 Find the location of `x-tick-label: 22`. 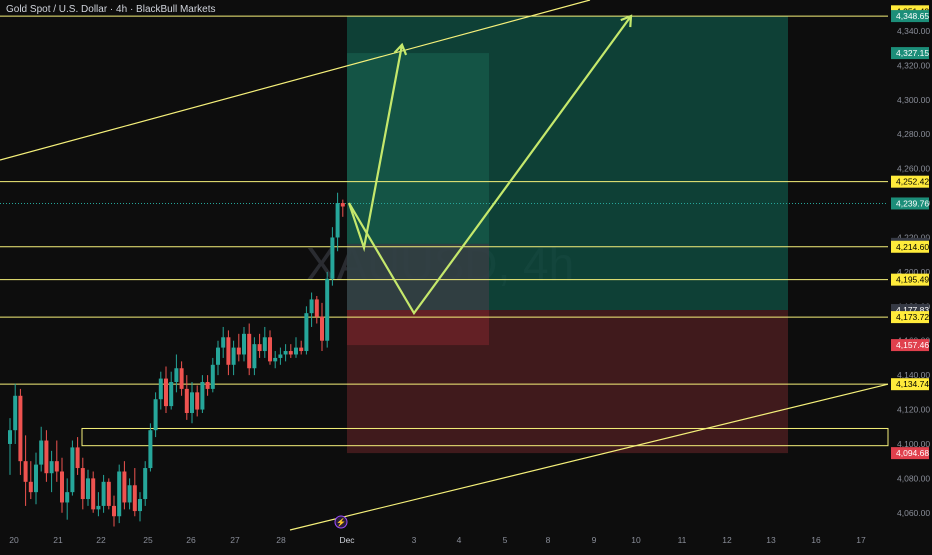

x-tick-label: 22 is located at coordinates (101, 540).